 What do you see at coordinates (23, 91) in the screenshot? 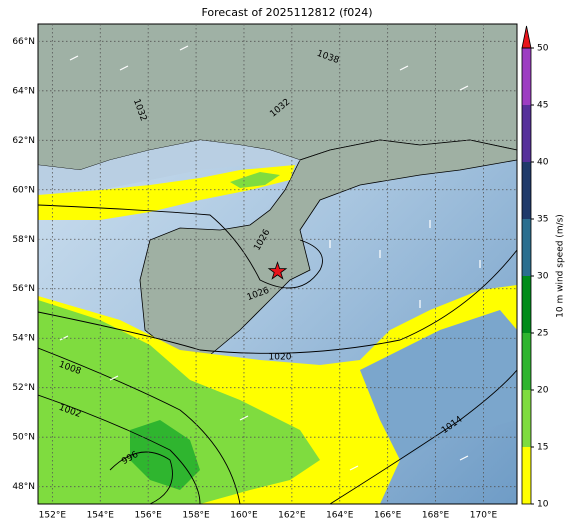
I see `lat-tick-label: 64°N` at bounding box center [23, 91].